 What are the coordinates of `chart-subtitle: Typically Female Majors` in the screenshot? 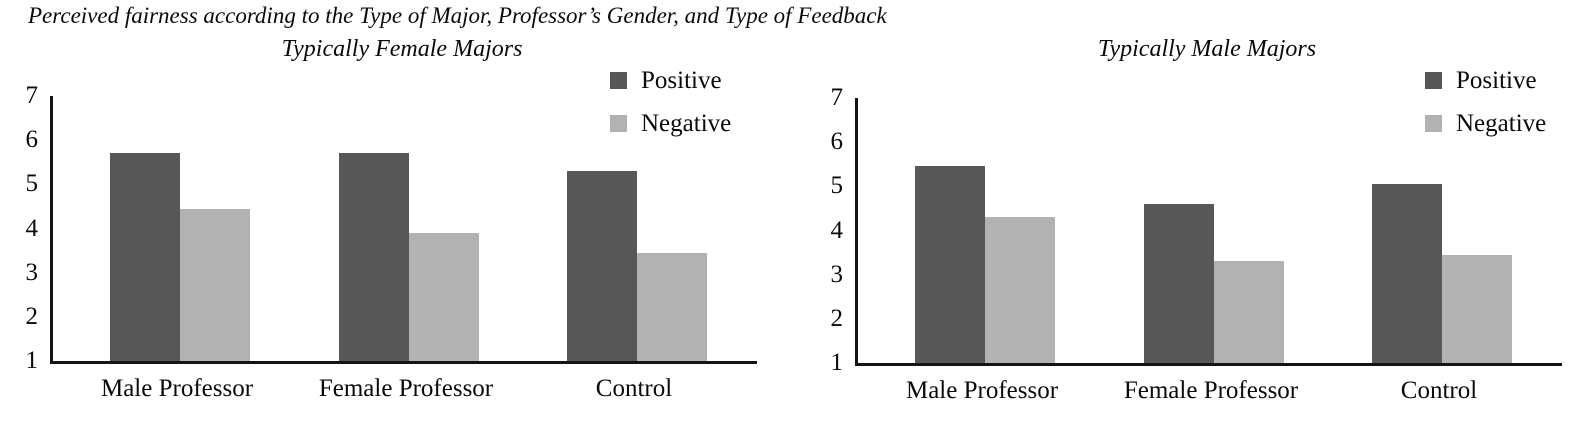 It's located at (402, 49).